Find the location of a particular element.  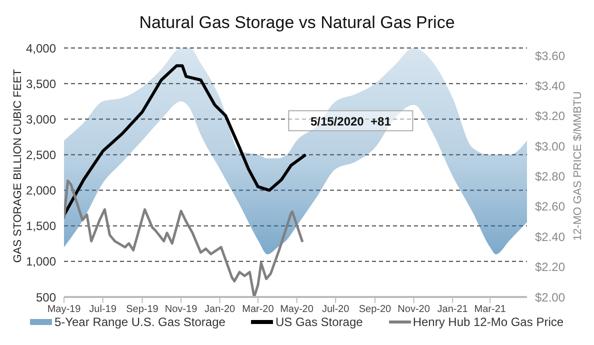

y-tick-label: 2,500 is located at coordinates (41, 155).